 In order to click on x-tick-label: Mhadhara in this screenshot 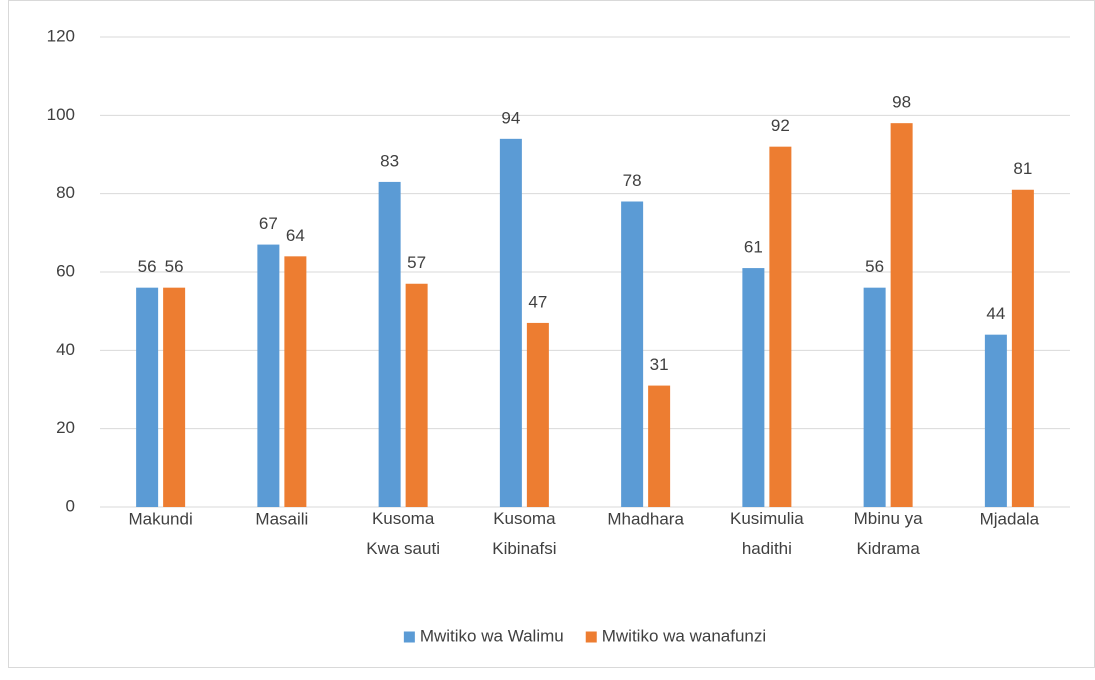, I will do `click(645, 518)`.